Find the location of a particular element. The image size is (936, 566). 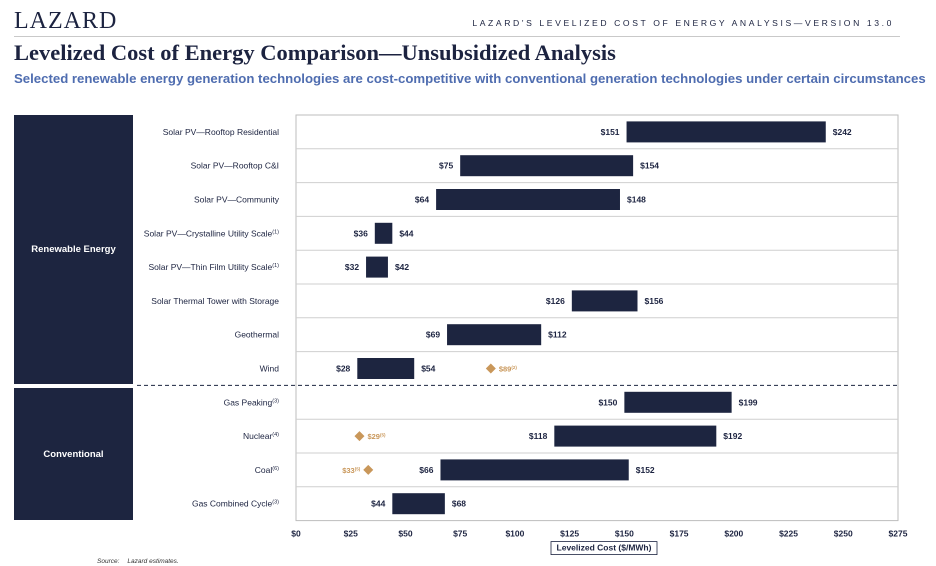

category-label: Solar PV—Thin Film Utility Scale(1) is located at coordinates (214, 267).